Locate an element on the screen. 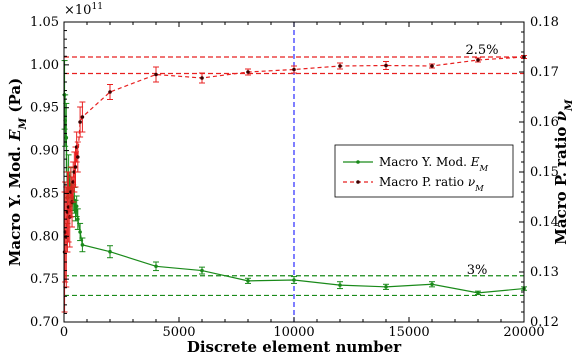  y-left-tick-label-4: 0.90 is located at coordinates (44, 151).